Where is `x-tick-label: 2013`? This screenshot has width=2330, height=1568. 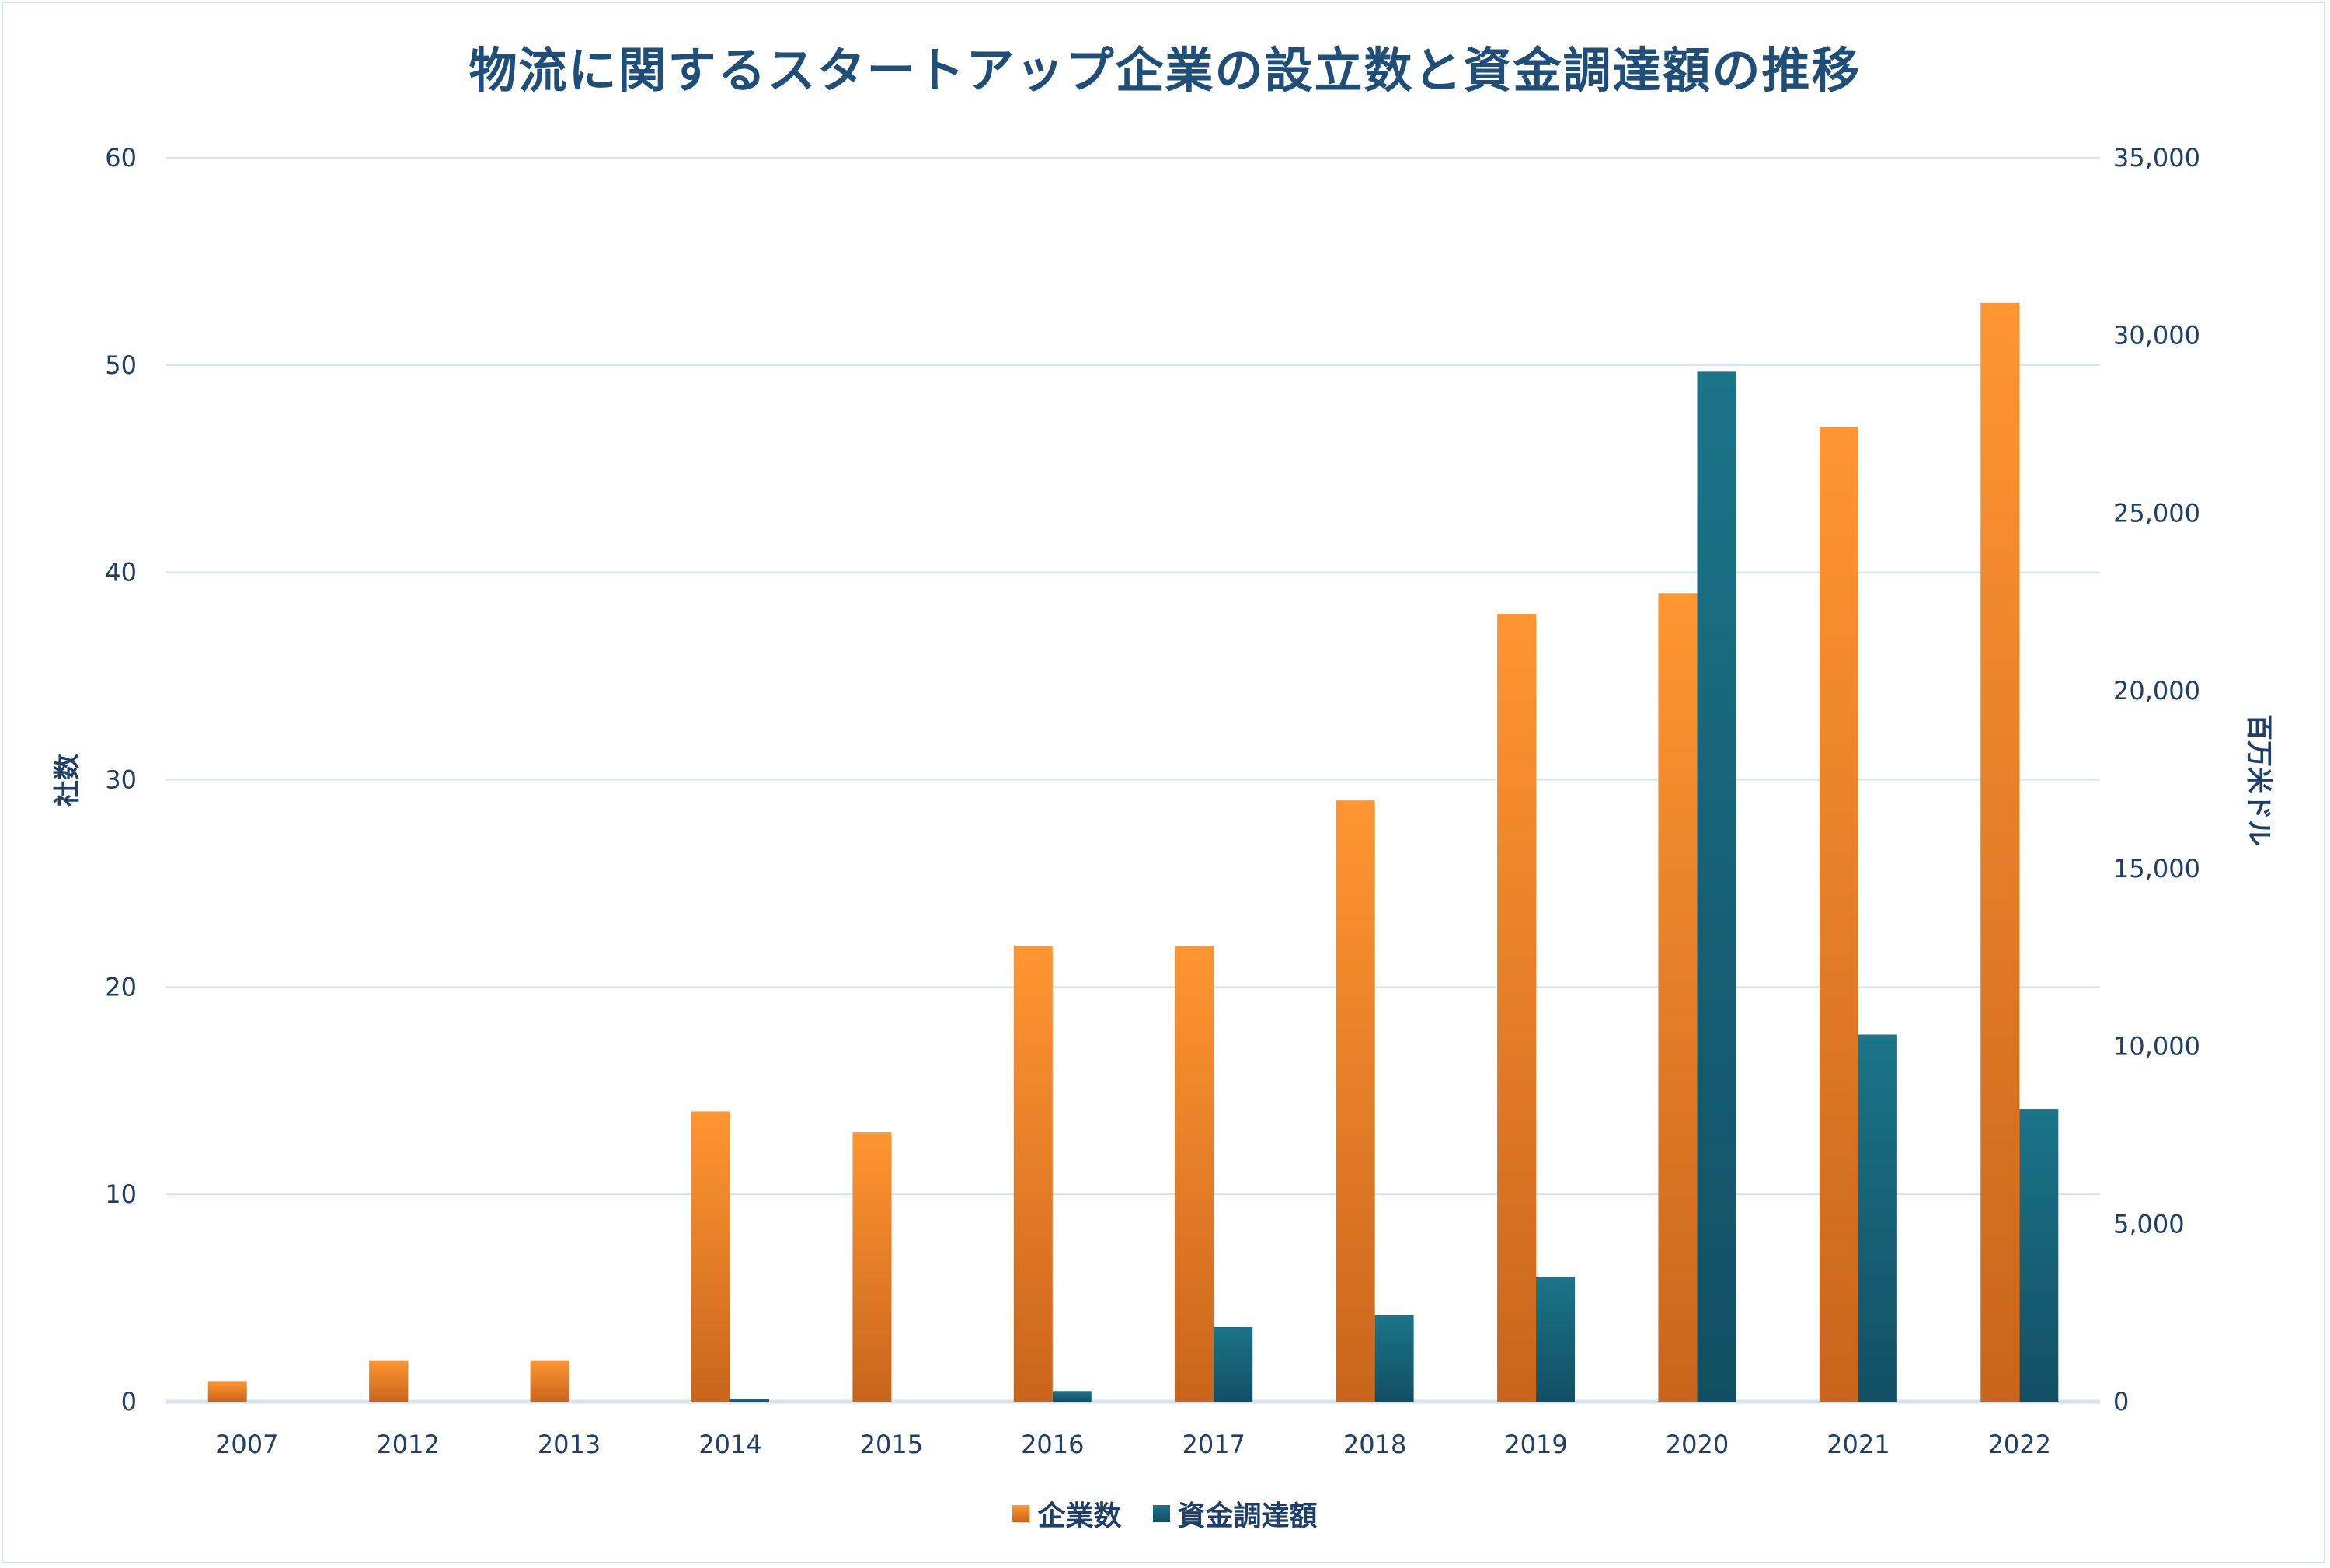
x-tick-label: 2013 is located at coordinates (569, 1444).